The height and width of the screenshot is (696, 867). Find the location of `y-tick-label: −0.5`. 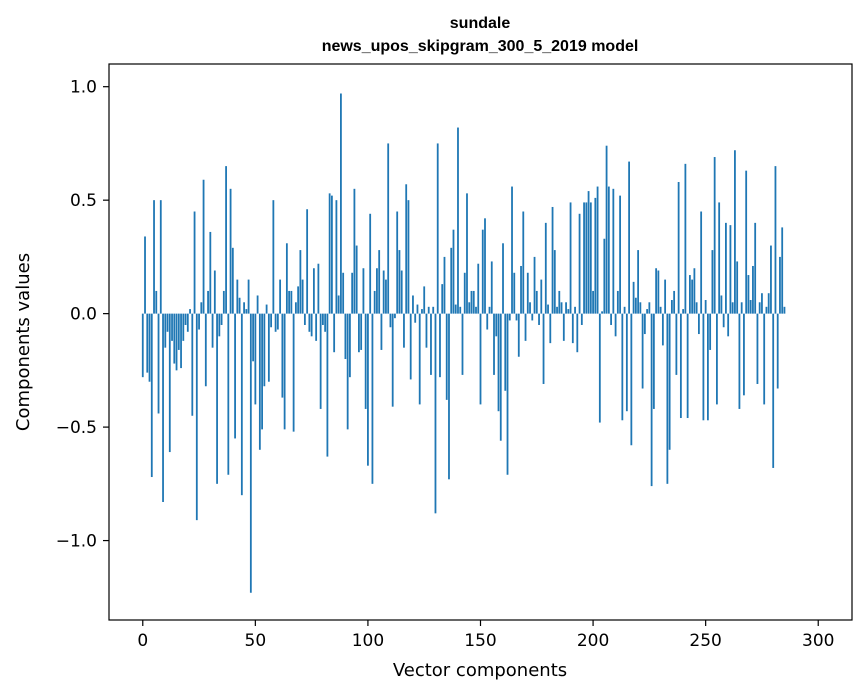

y-tick-label: −0.5 is located at coordinates (76, 428).